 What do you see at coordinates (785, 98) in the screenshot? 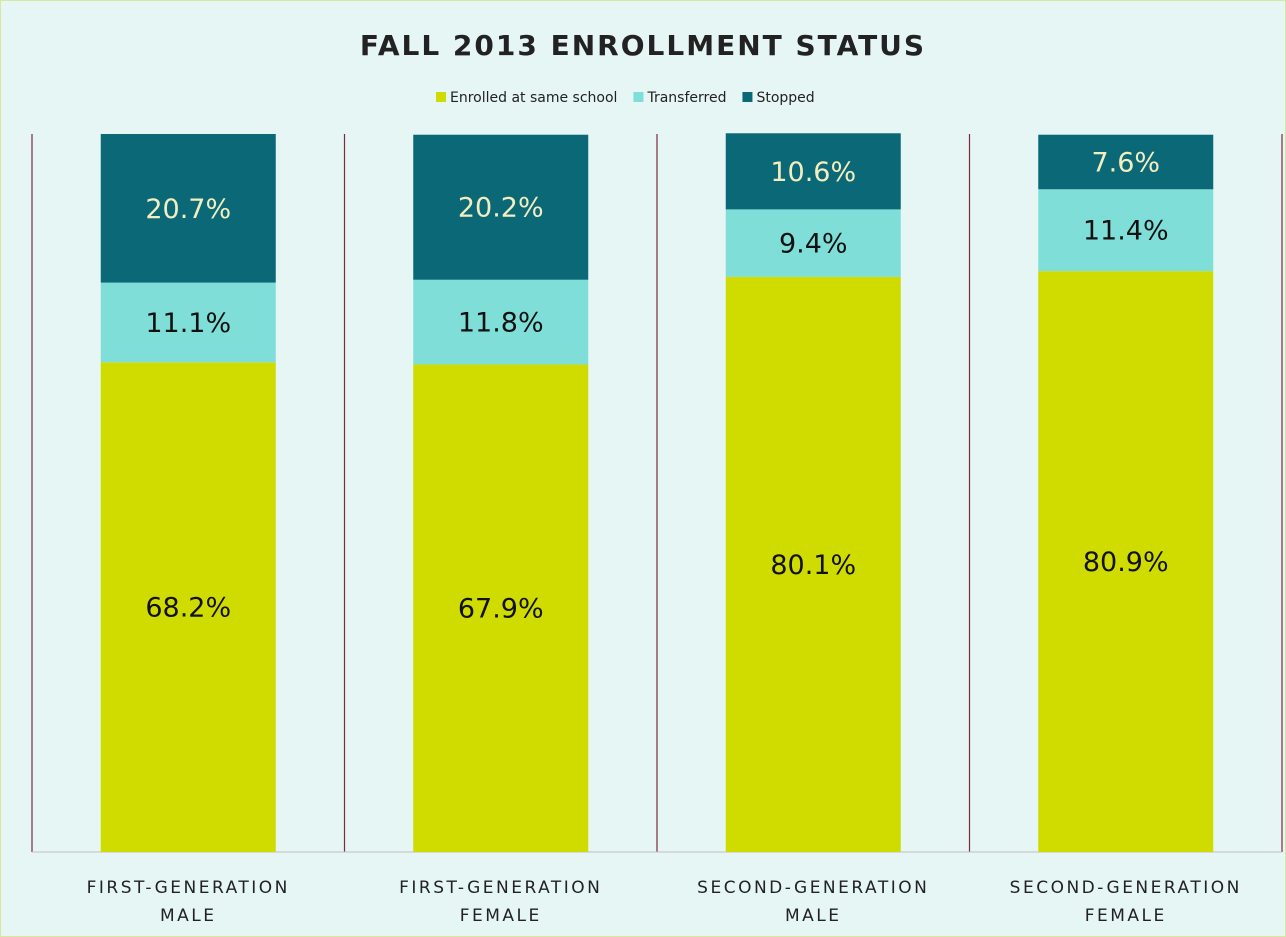
I see `legend-label: Stopped` at bounding box center [785, 98].